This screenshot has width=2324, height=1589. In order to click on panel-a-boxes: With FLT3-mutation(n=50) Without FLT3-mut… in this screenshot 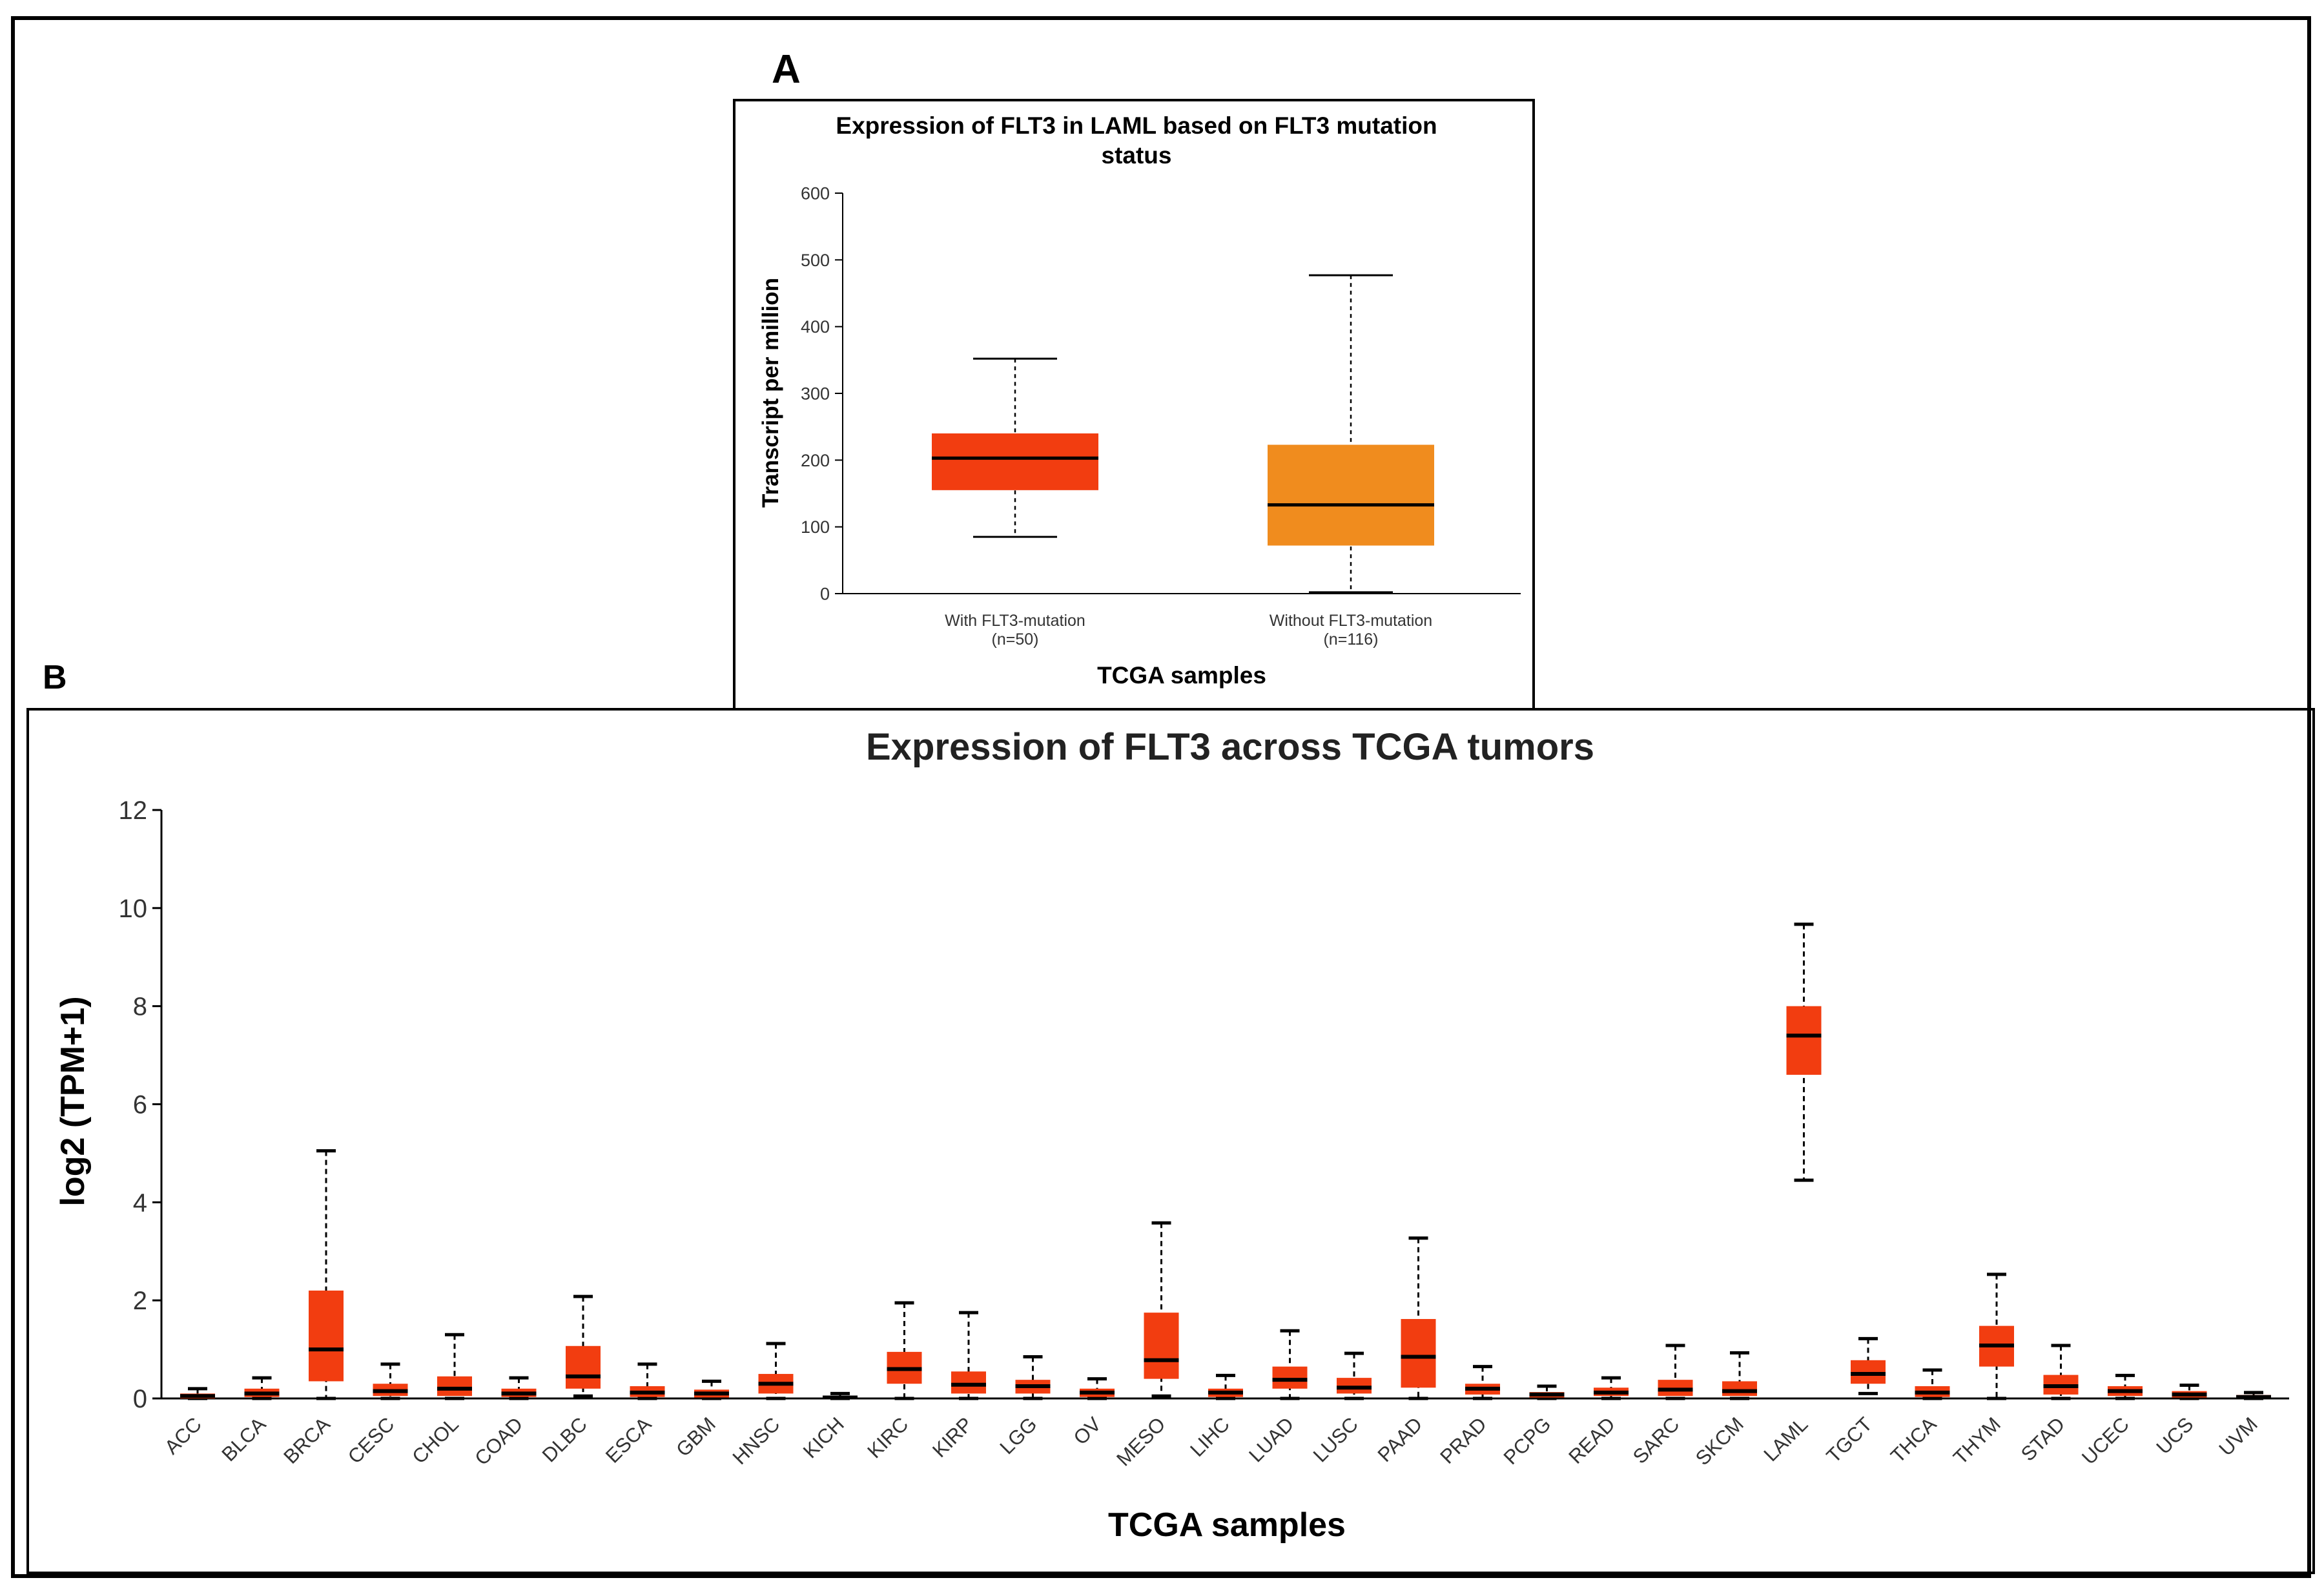, I will do `click(1183, 461)`.